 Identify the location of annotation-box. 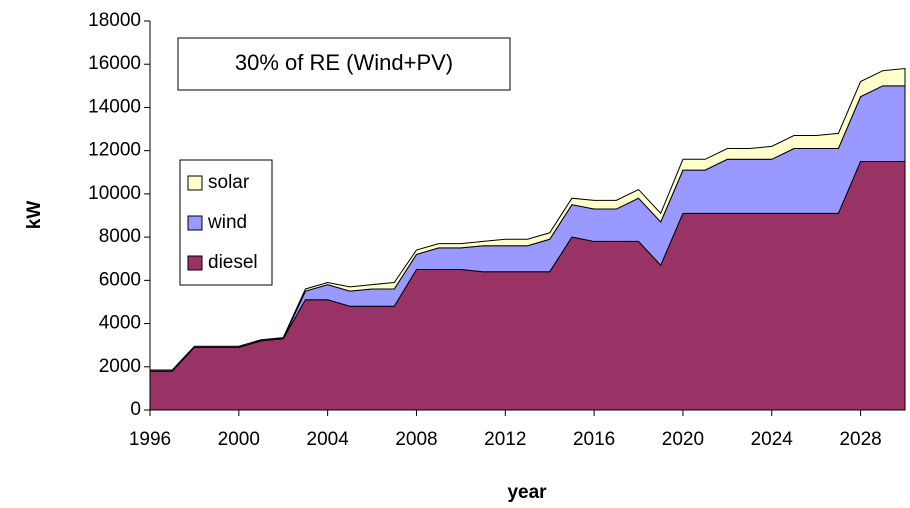
(344, 64).